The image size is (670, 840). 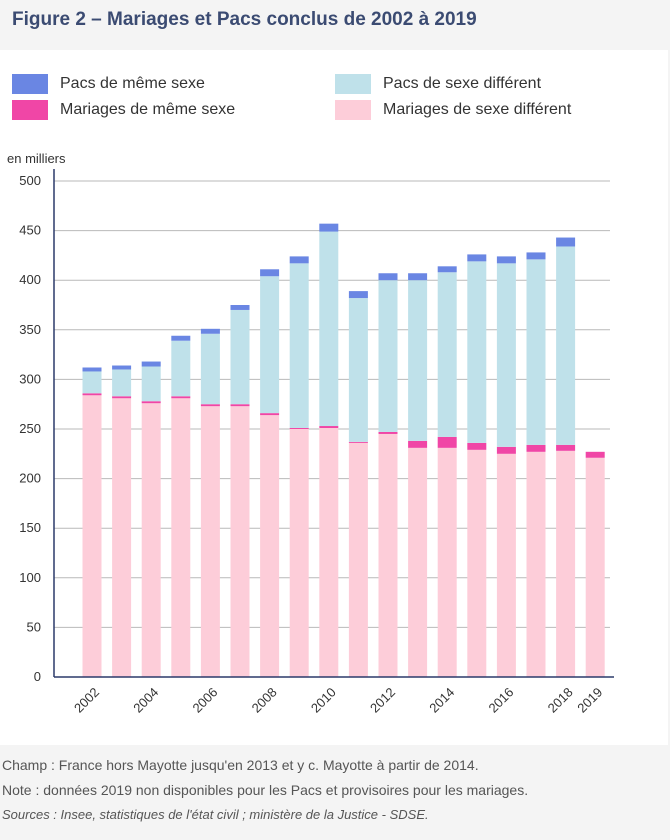 What do you see at coordinates (500, 700) in the screenshot?
I see `x-tick-label: 2016` at bounding box center [500, 700].